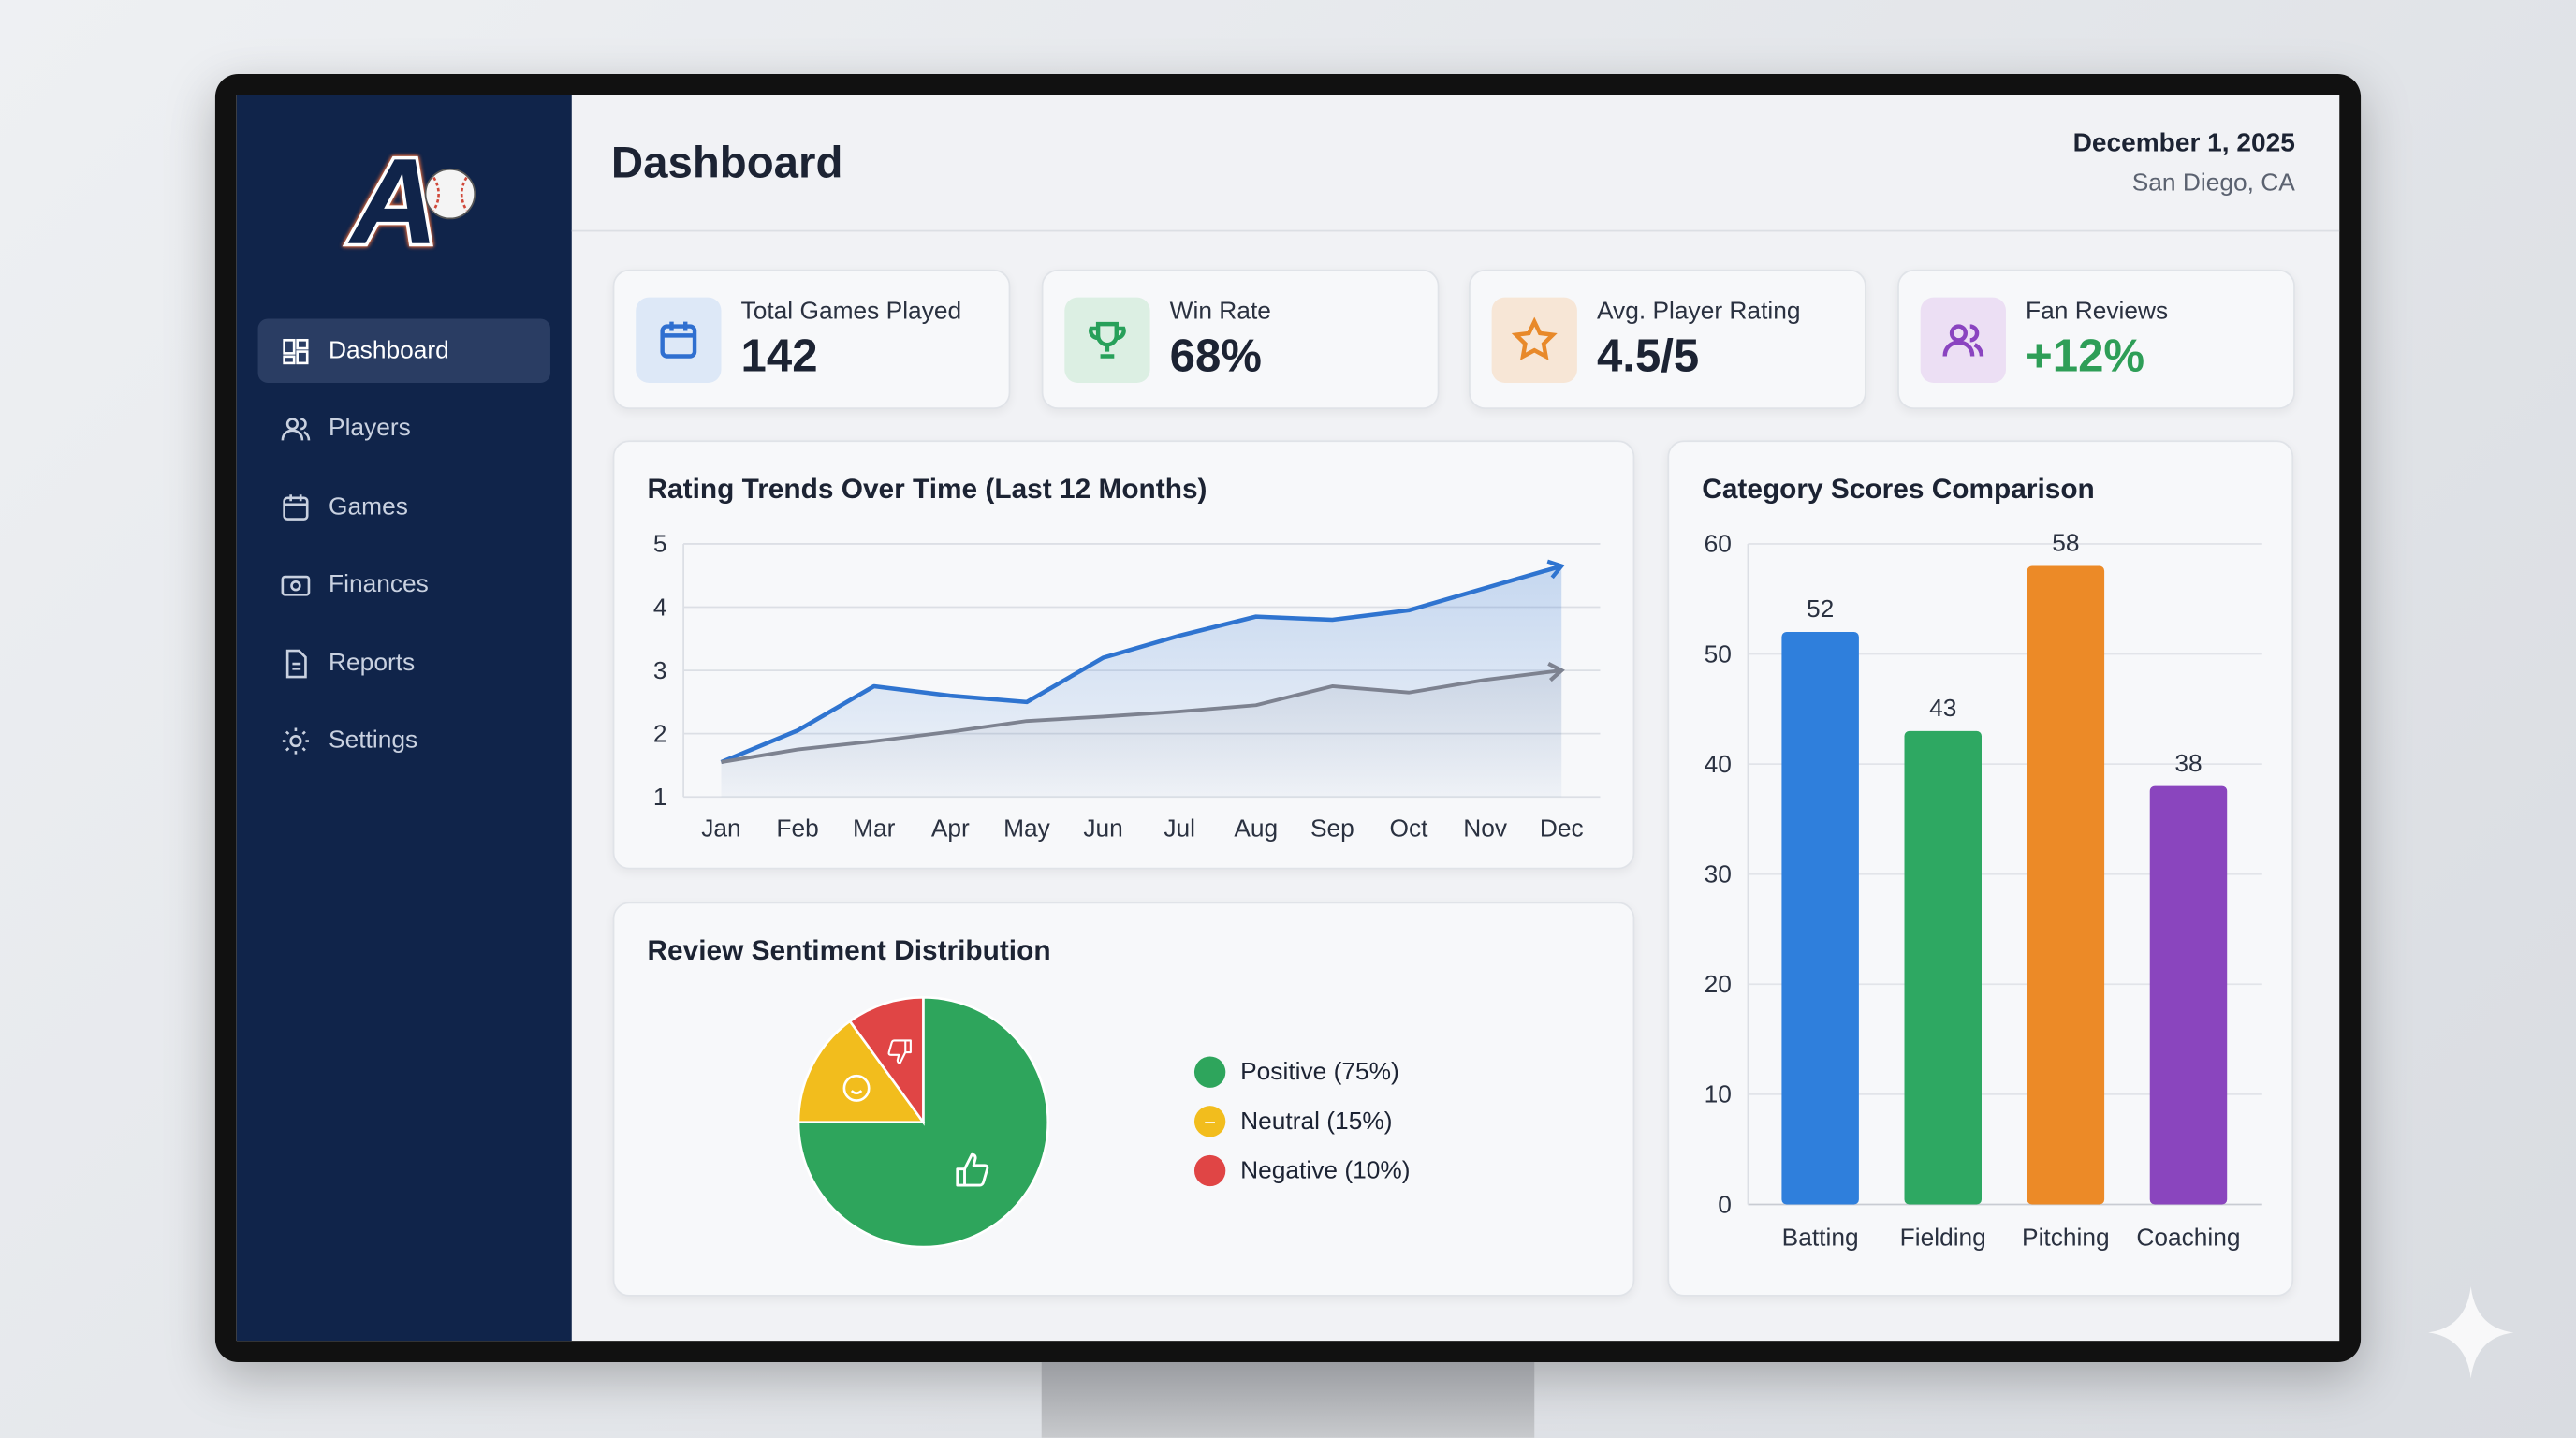 Image resolution: width=2576 pixels, height=1438 pixels. Describe the element at coordinates (296, 584) in the screenshot. I see `money-icon` at that location.